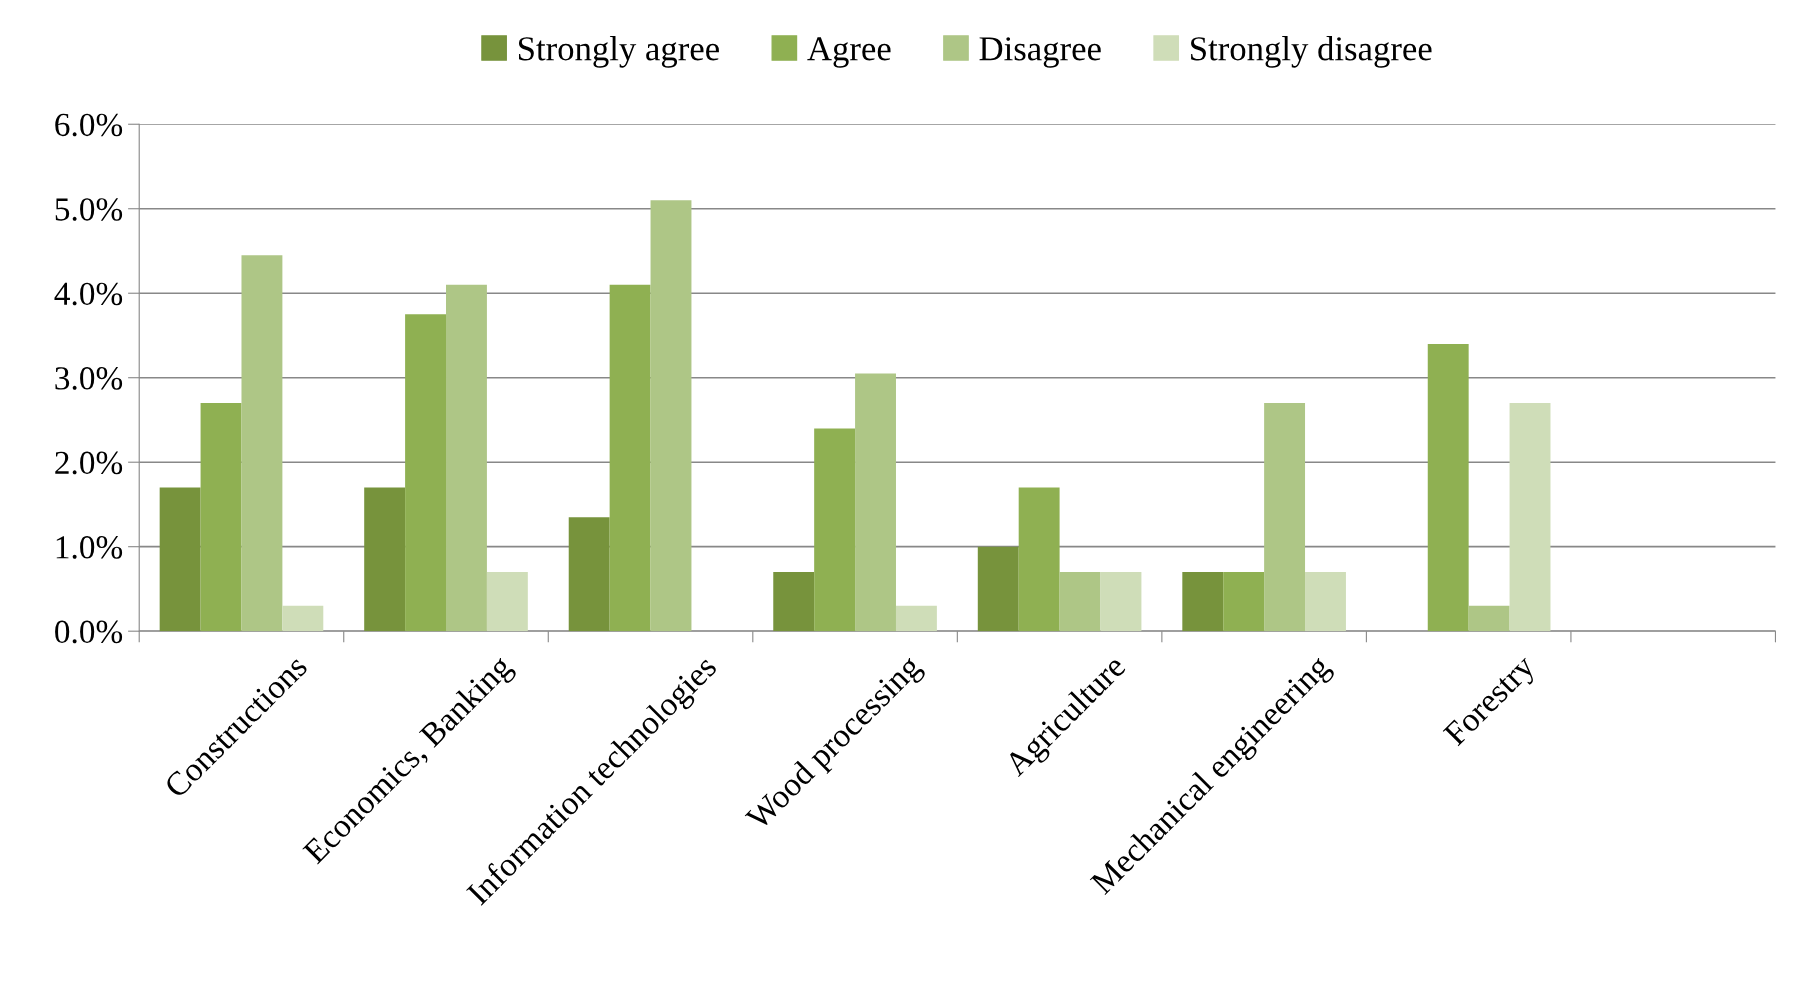 Image resolution: width=1808 pixels, height=994 pixels. I want to click on y-tick-label: 4.0%, so click(88, 294).